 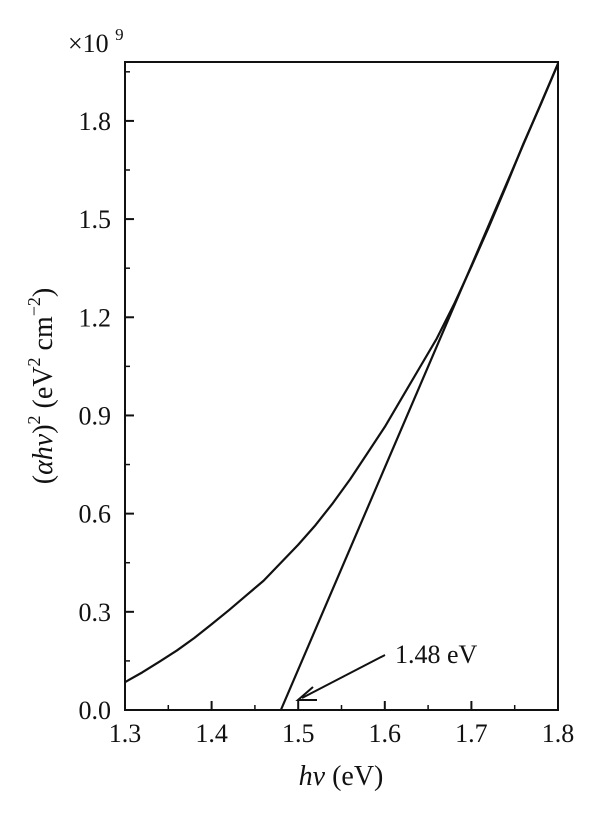 I want to click on y-multiplier-exp: 9, so click(x=119, y=34).